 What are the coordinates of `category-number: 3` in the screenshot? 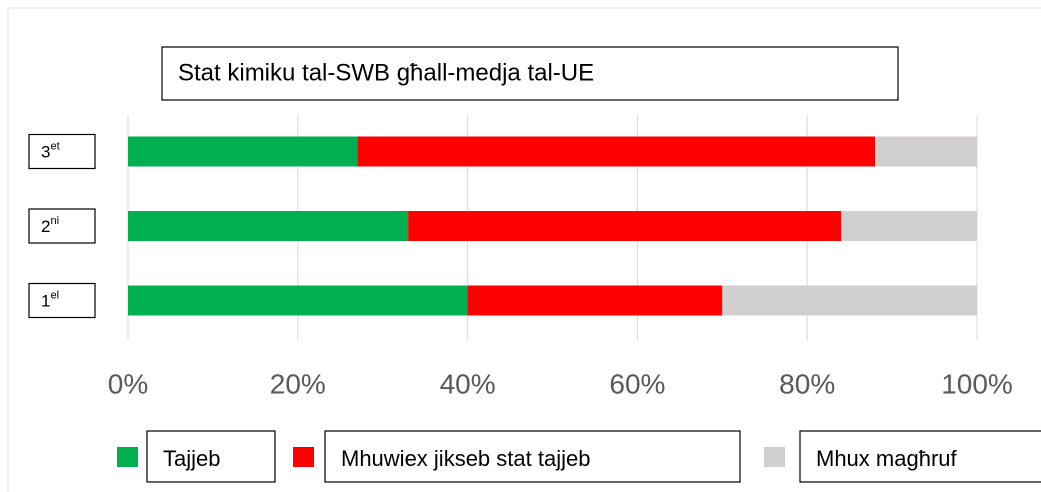 It's located at (45, 152).